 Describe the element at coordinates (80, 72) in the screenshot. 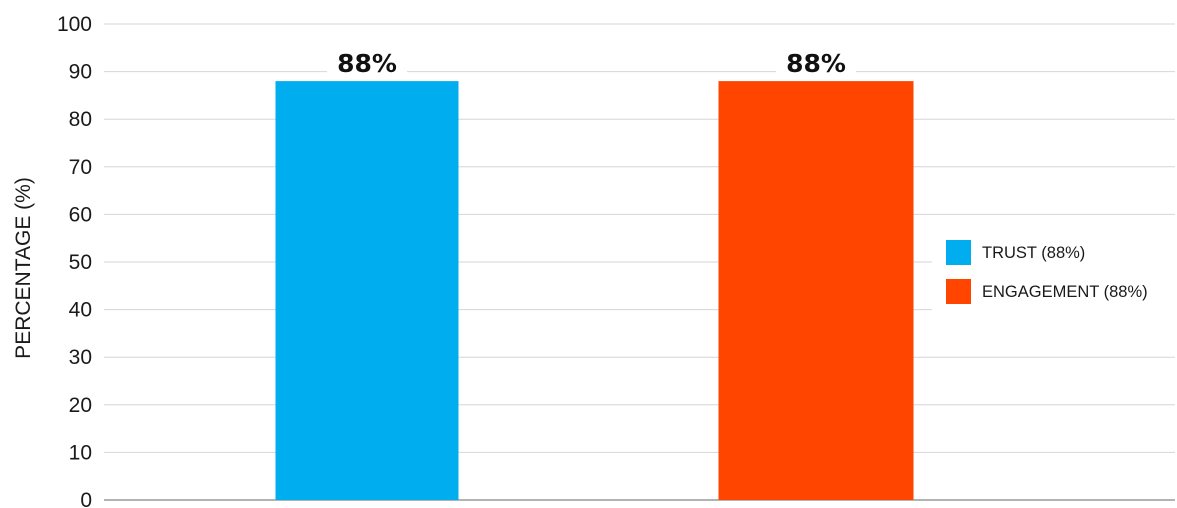

I see `y-tick-label: 90` at that location.